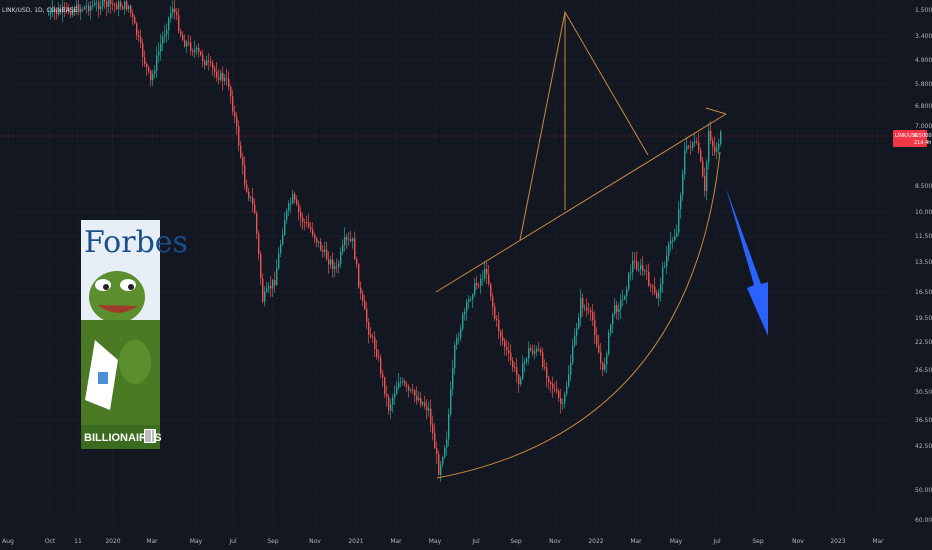 This screenshot has height=550, width=932. Describe the element at coordinates (923, 318) in the screenshot. I see `y-tick-label: 19.5000` at that location.